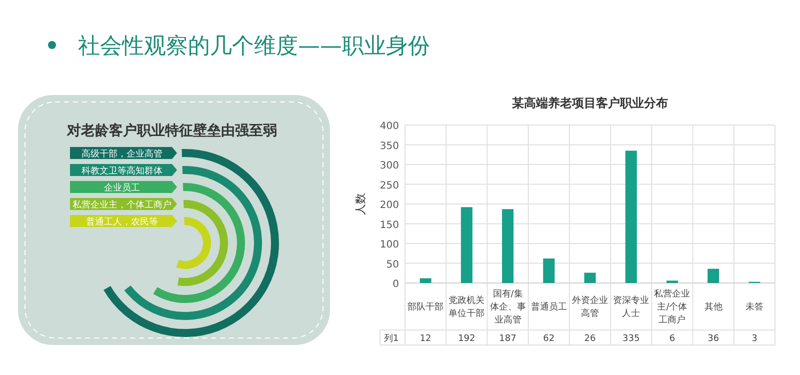  I want to click on data-label: 6, so click(672, 339).